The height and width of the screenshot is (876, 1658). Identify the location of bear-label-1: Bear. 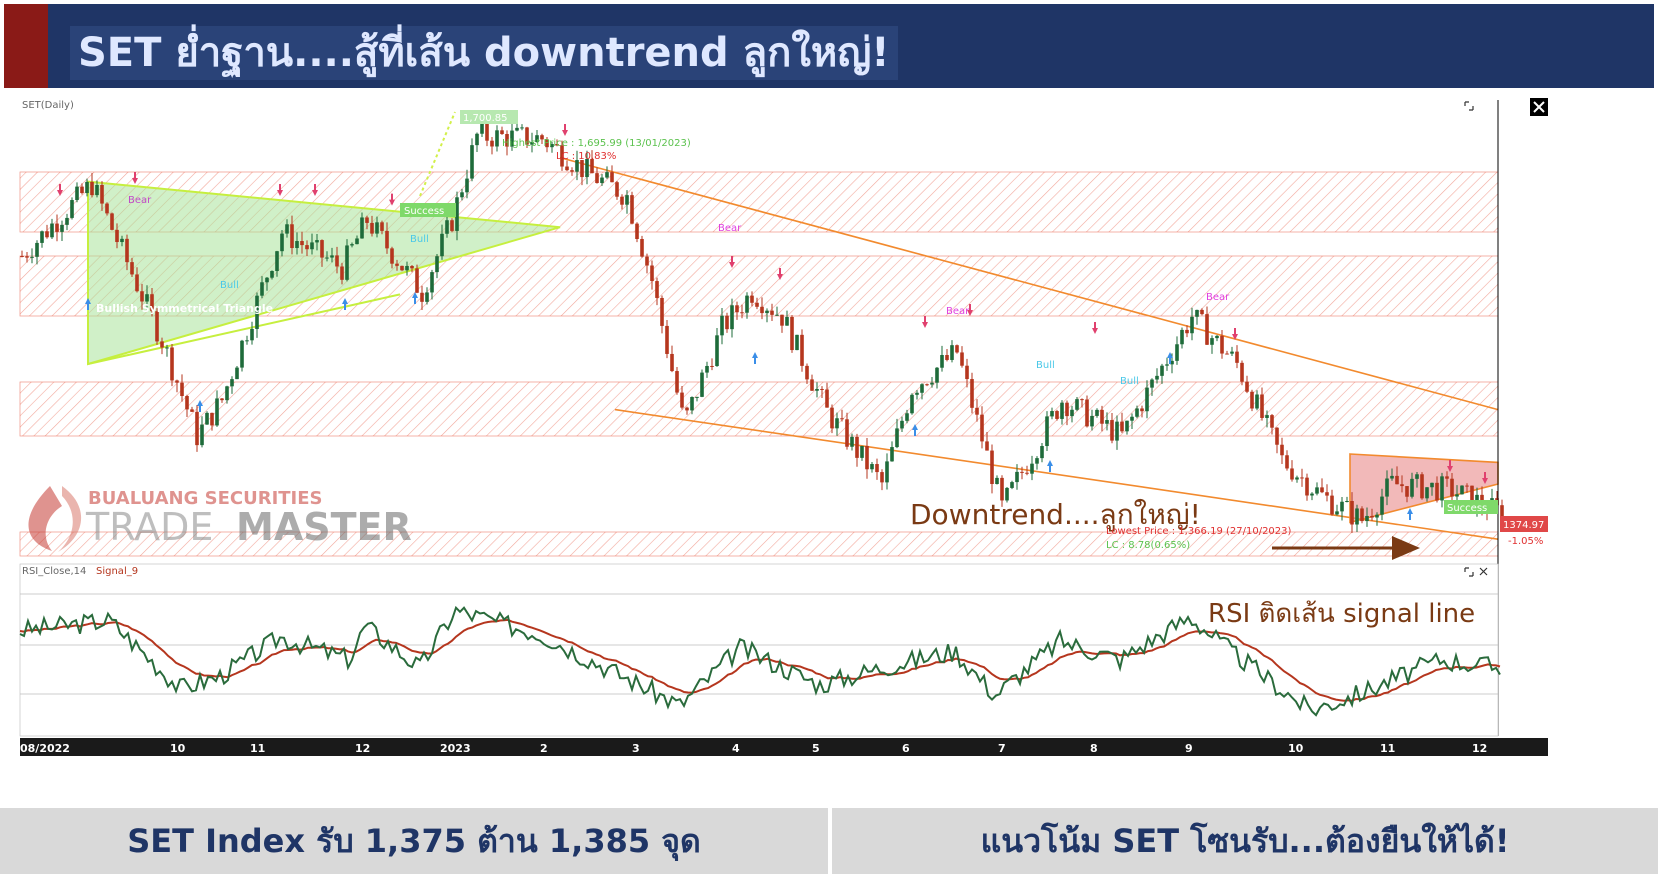
(140, 200).